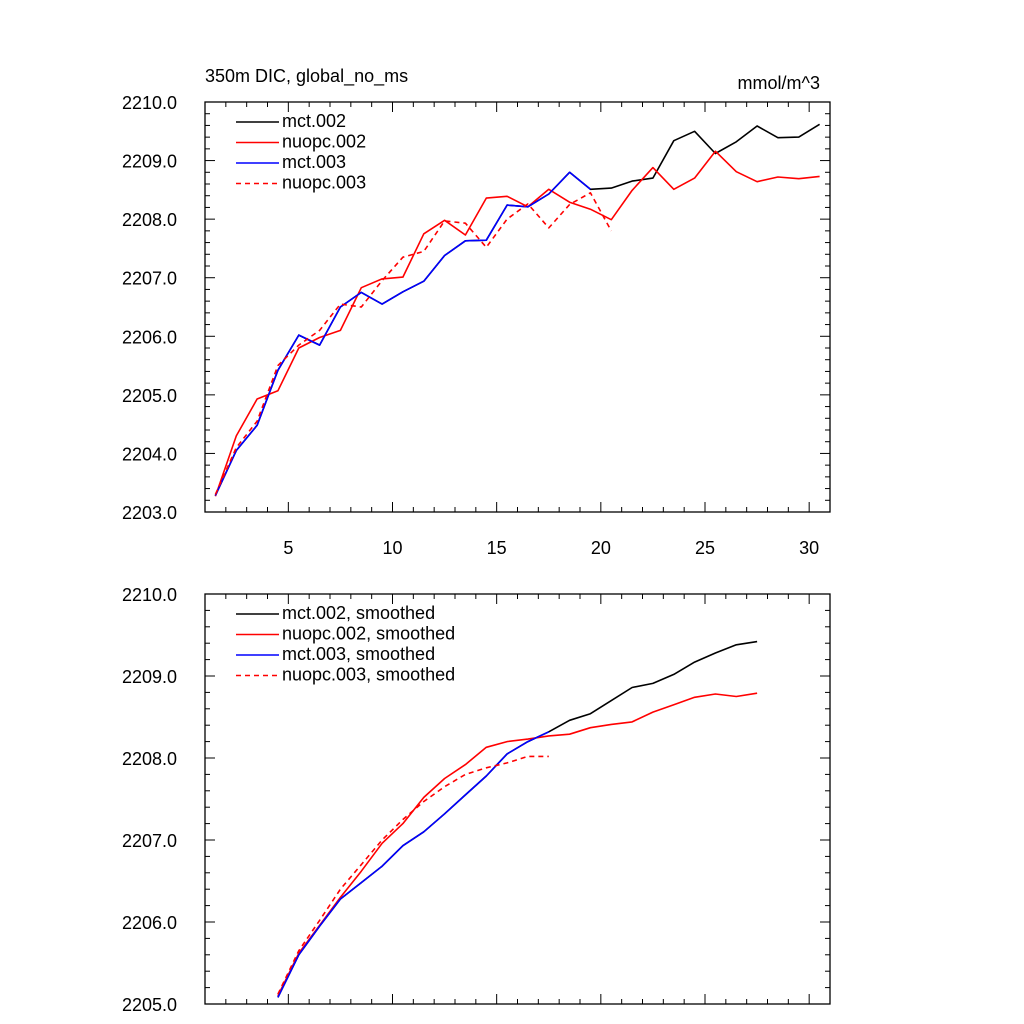 The image size is (1024, 1024). Describe the element at coordinates (392, 548) in the screenshot. I see `x-tick-label: 10` at that location.